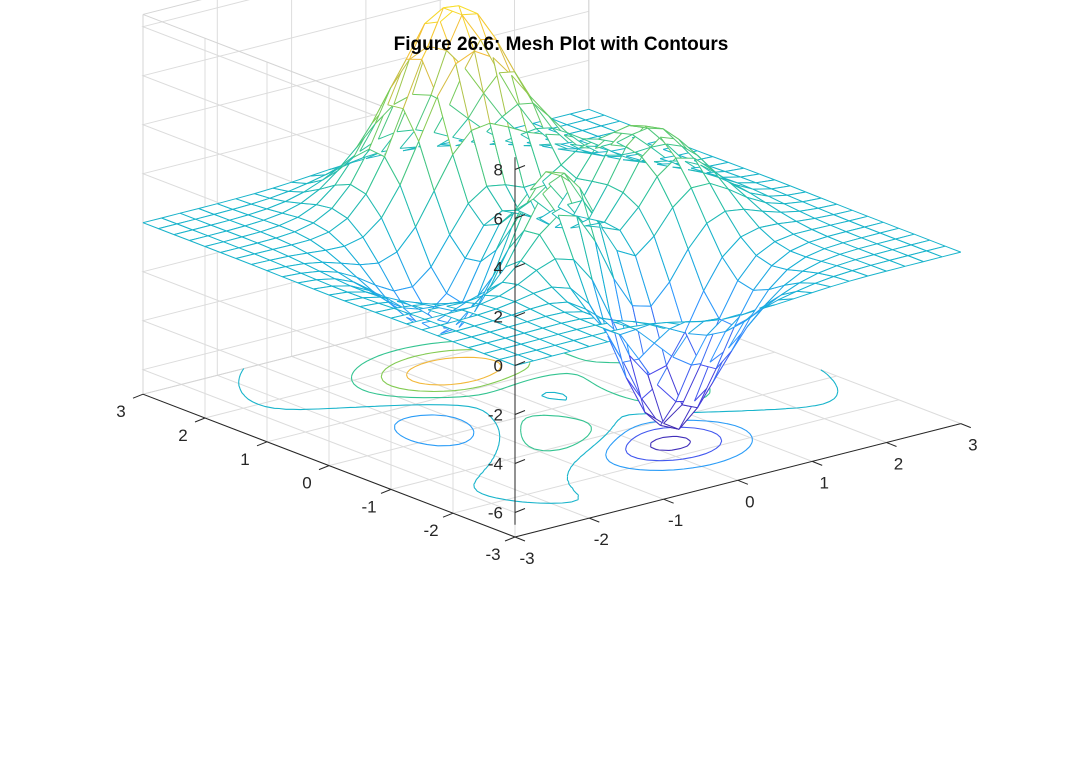 The image size is (1085, 776). I want to click on x-tick-label: 1, so click(823, 482).